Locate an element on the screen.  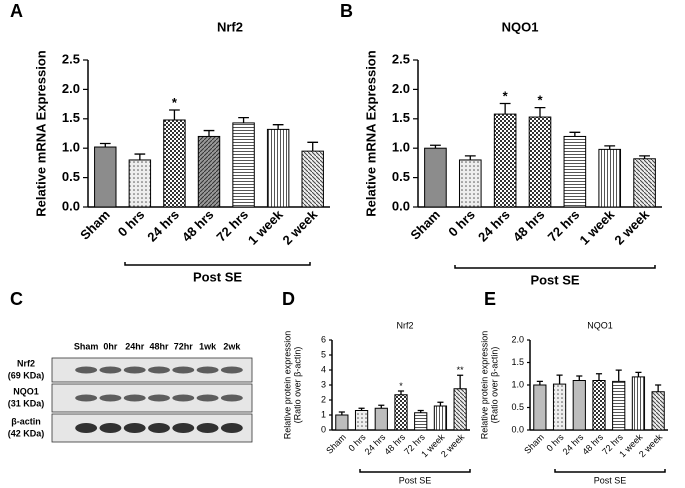
row-size: (42 KDa) is located at coordinates (26, 433).